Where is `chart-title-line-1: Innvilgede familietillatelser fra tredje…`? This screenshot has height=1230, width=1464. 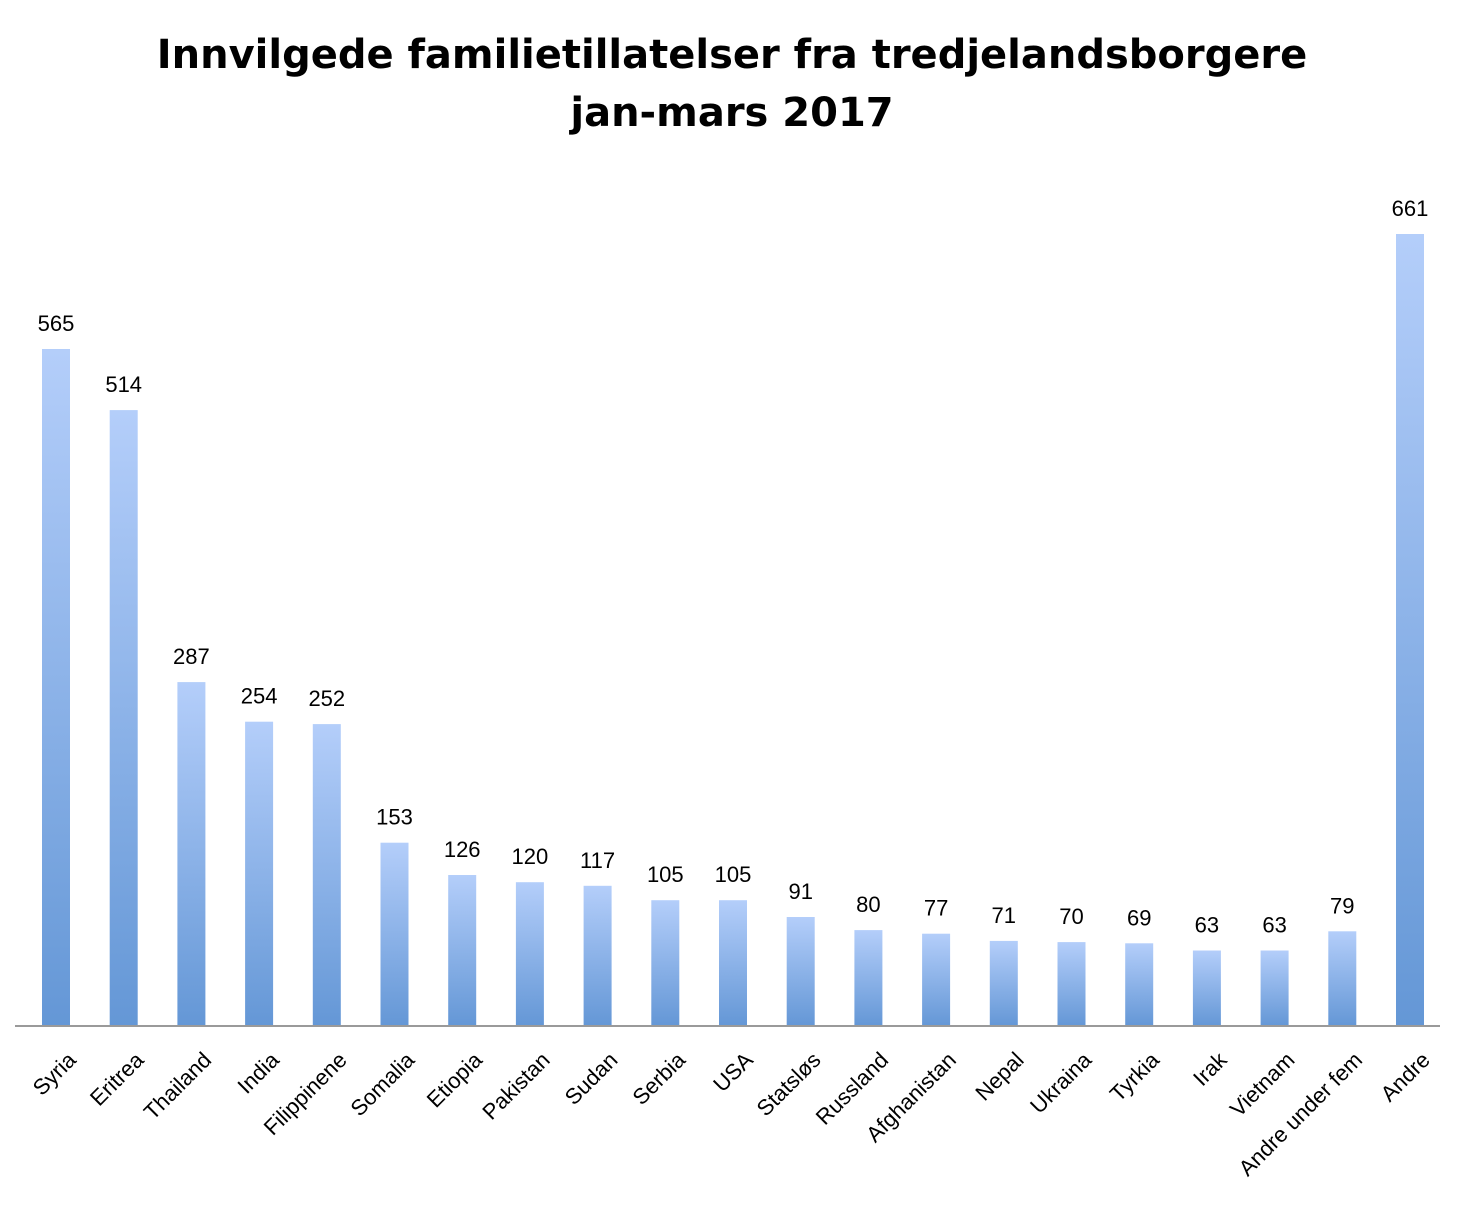
chart-title-line-1: Innvilgede familietillatelser fra tredje… is located at coordinates (732, 55).